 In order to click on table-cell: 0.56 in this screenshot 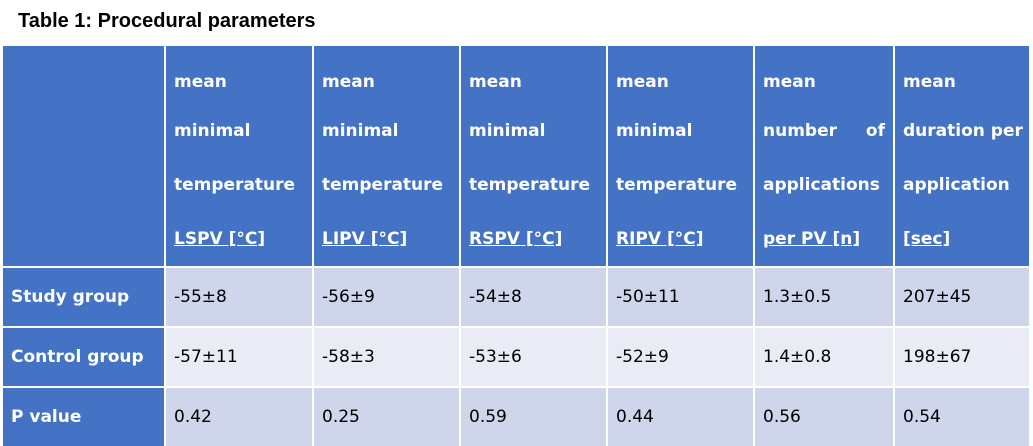, I will do `click(825, 417)`.